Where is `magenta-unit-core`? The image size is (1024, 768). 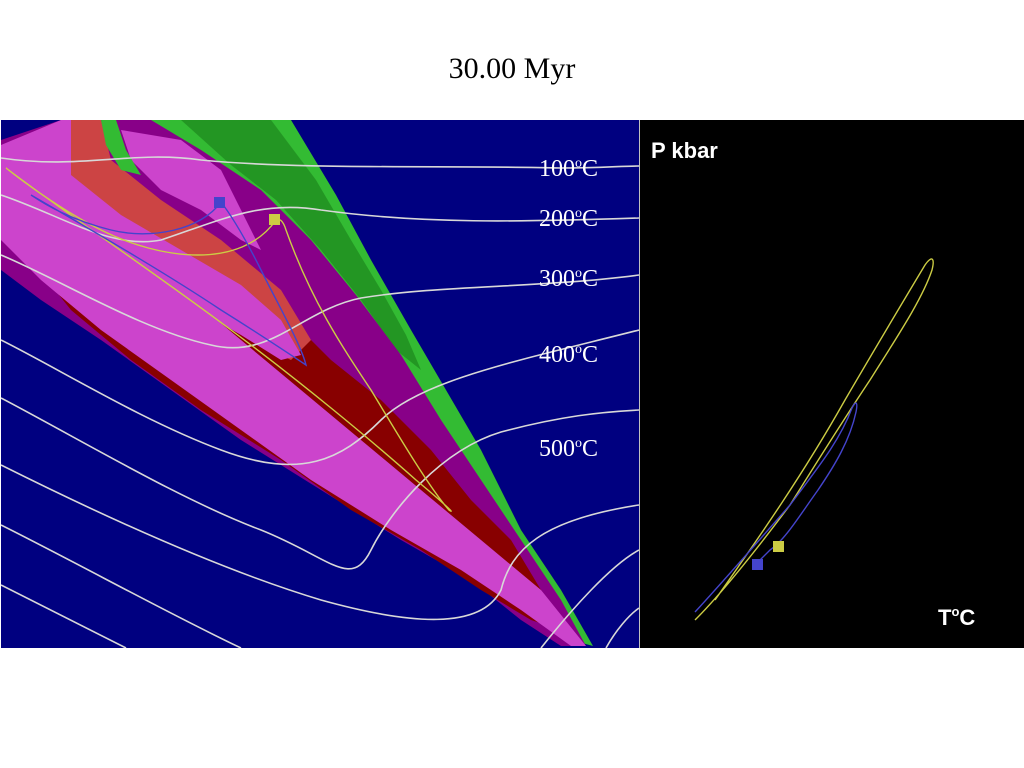 magenta-unit-core is located at coordinates (191, 190).